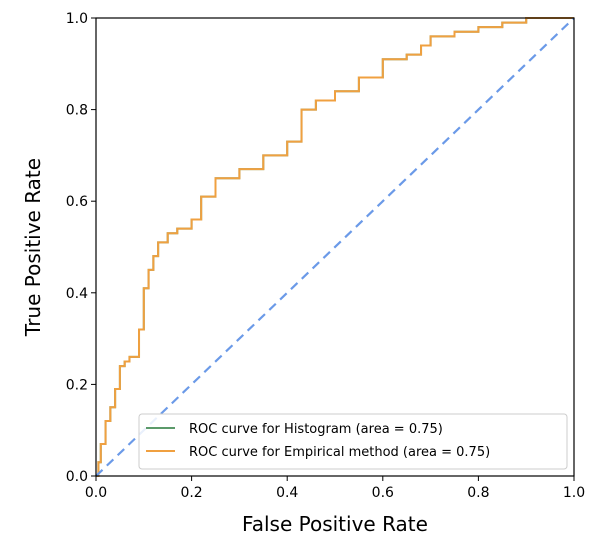  I want to click on y-tick-label: 0.4, so click(77, 294).